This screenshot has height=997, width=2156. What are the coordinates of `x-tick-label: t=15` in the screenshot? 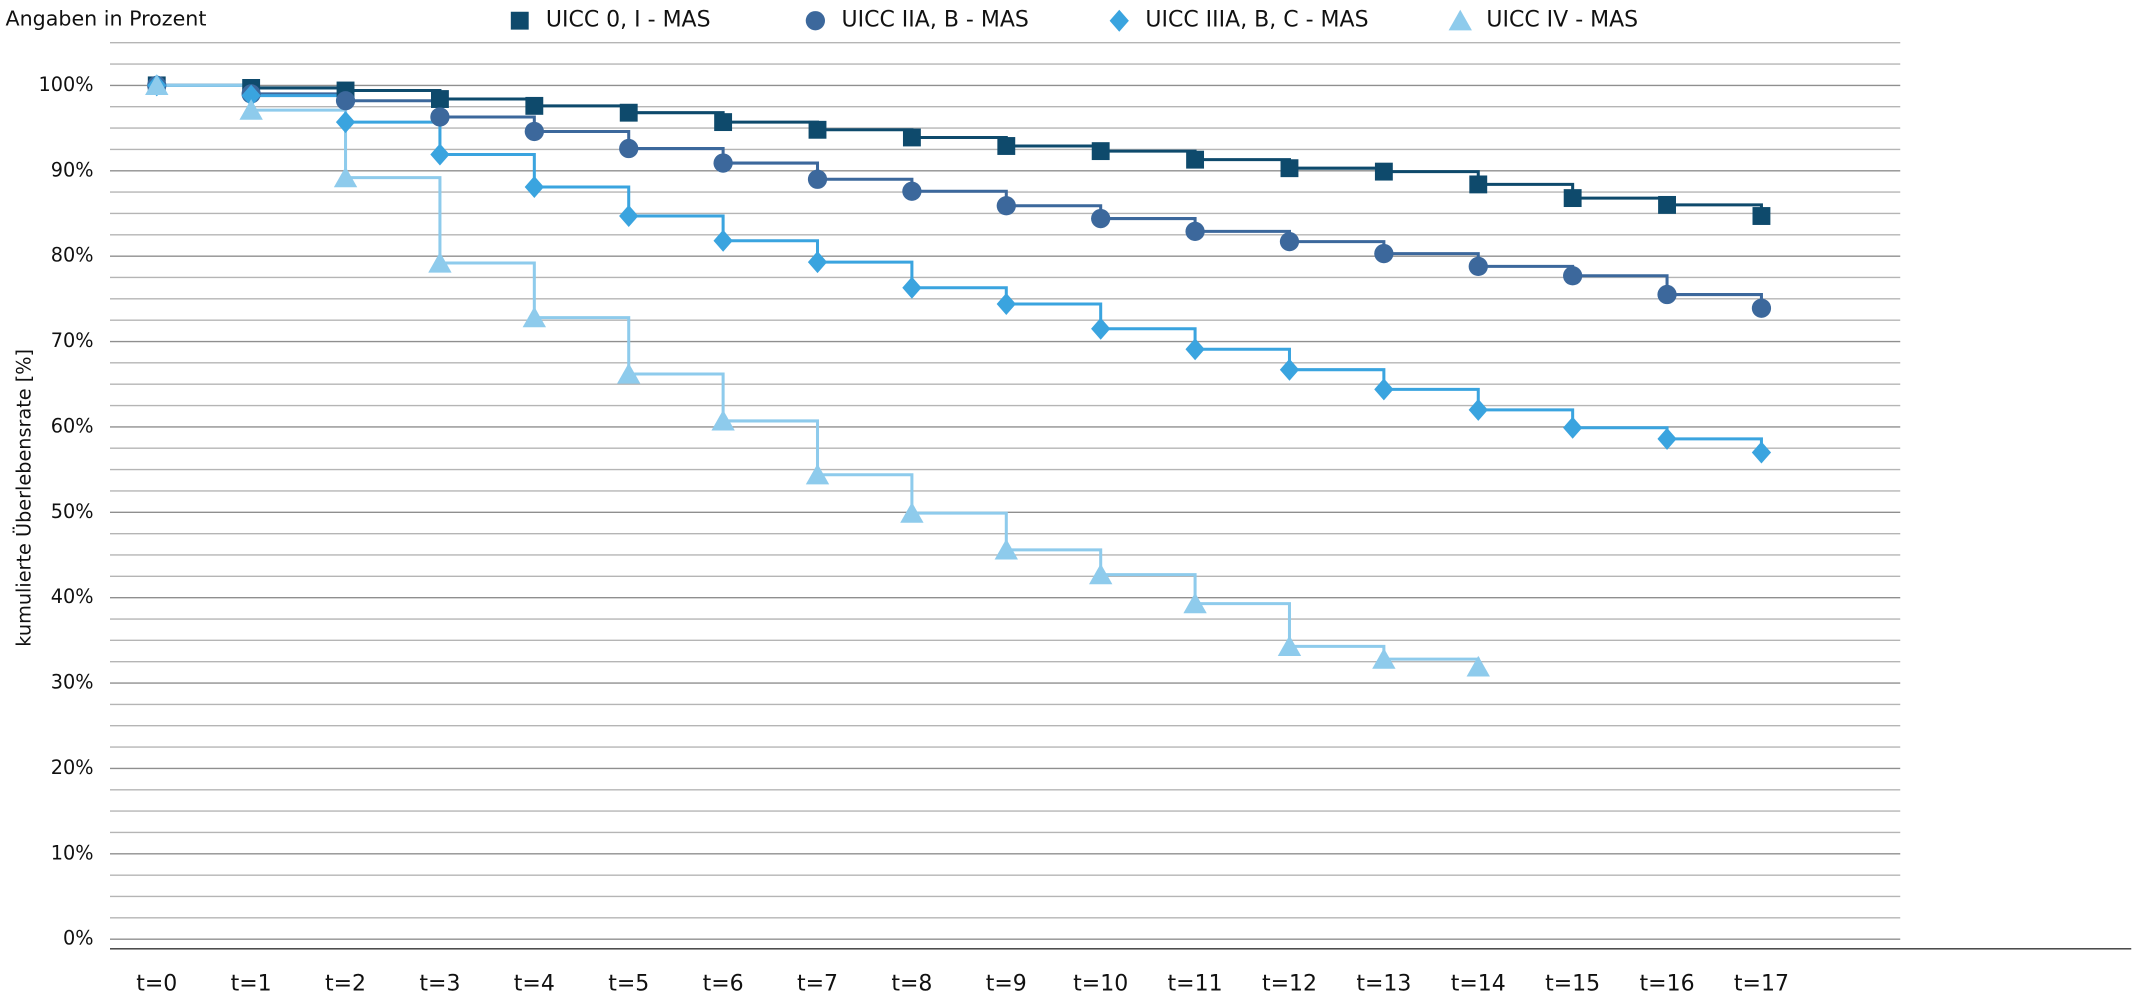 It's located at (1572, 984).